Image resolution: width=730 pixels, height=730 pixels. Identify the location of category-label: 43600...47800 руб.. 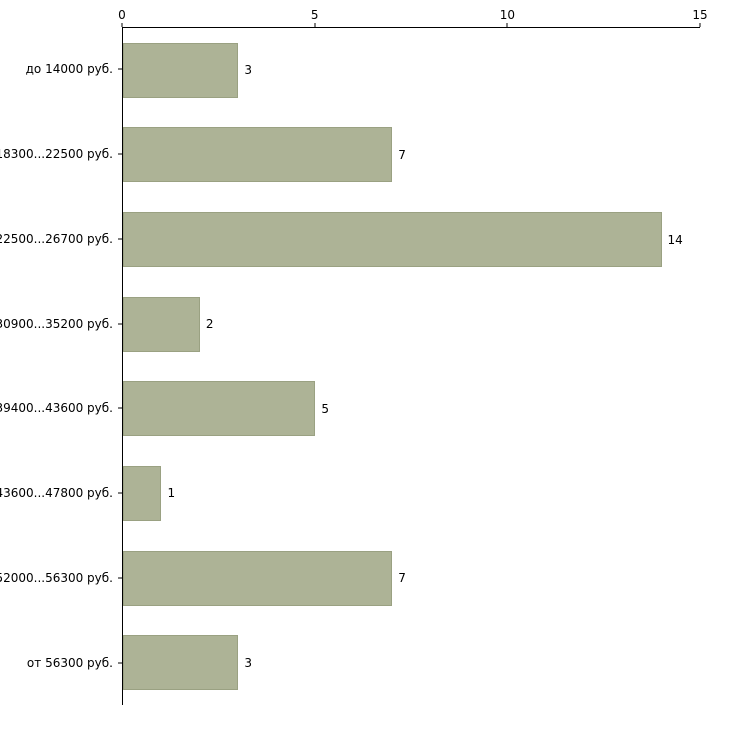
(56, 493).